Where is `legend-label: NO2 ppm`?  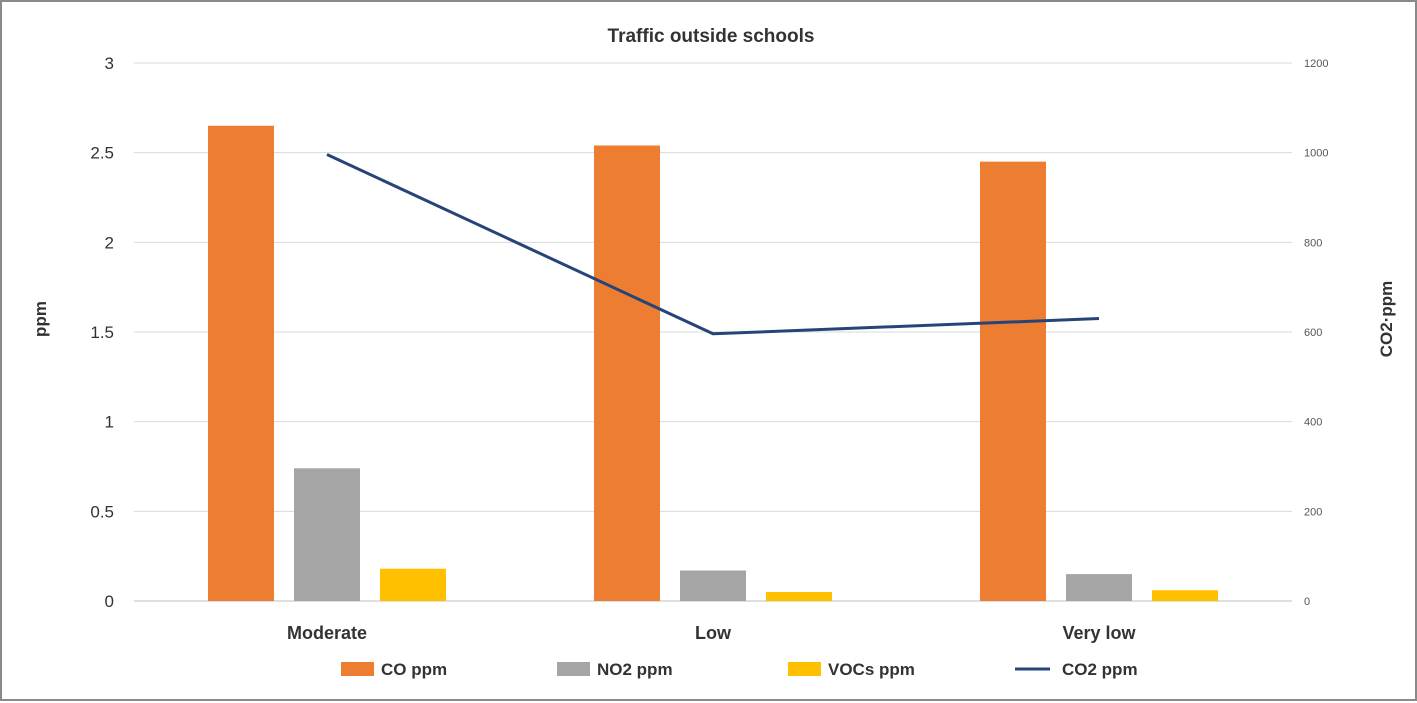
legend-label: NO2 ppm is located at coordinates (635, 669).